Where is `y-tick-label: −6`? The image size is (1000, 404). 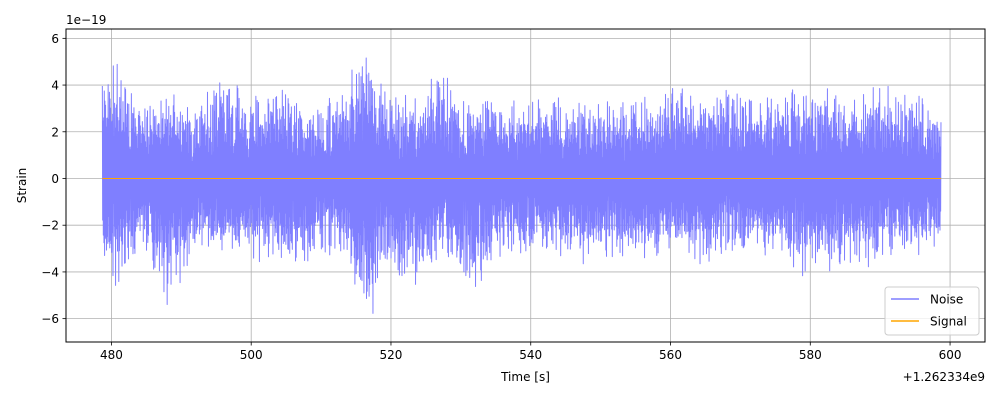
y-tick-label: −6 is located at coordinates (50, 319).